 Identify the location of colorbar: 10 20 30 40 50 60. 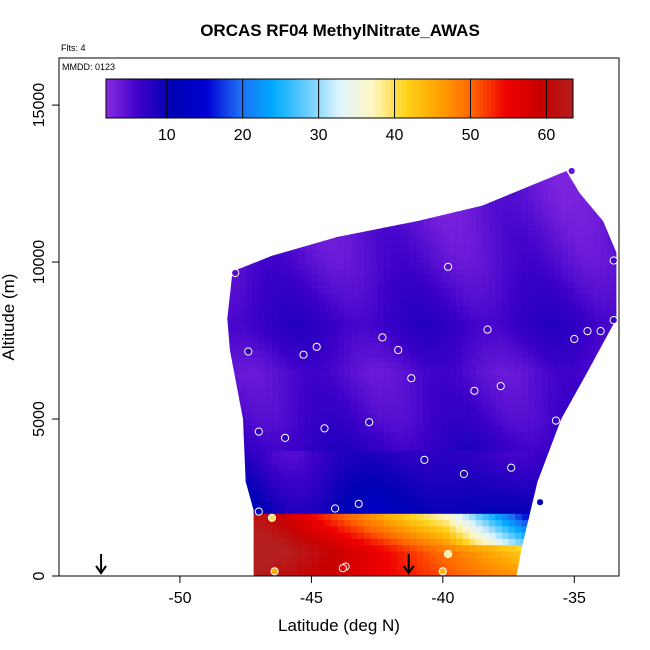
(339, 111).